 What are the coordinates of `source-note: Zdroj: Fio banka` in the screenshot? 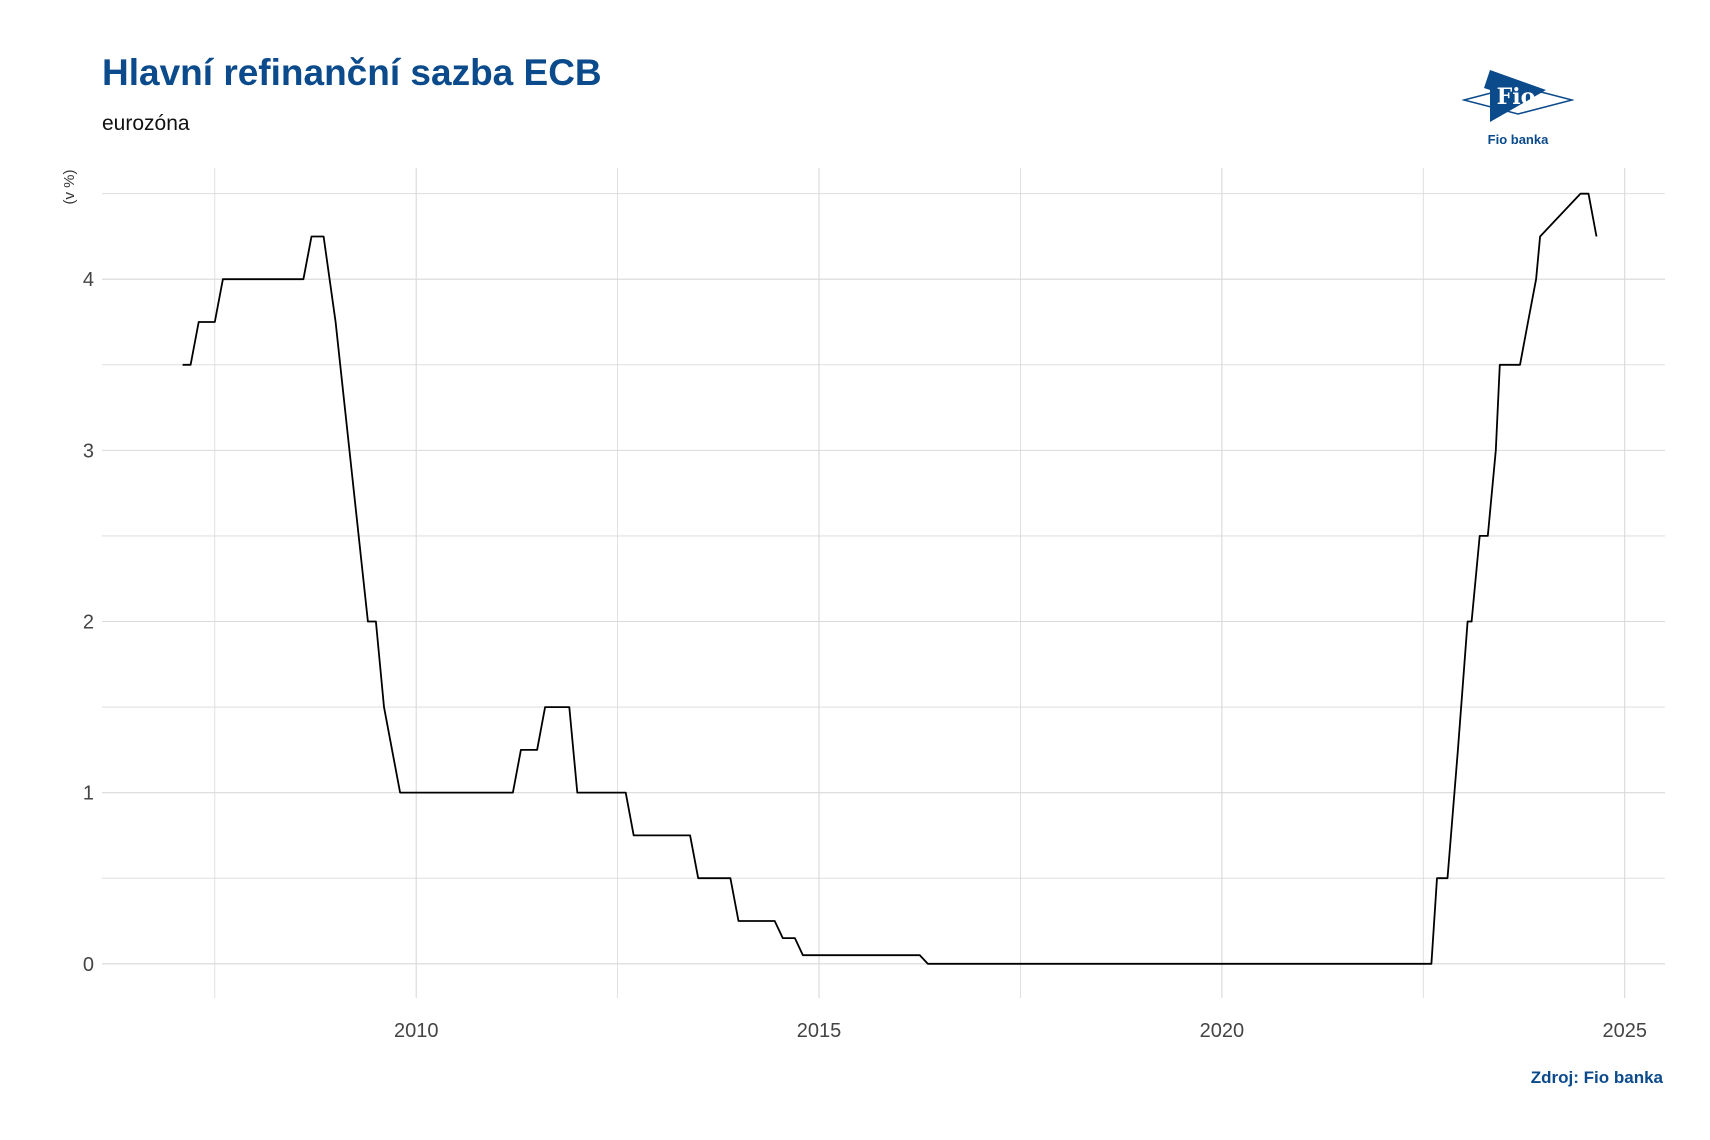 It's located at (1596, 1077).